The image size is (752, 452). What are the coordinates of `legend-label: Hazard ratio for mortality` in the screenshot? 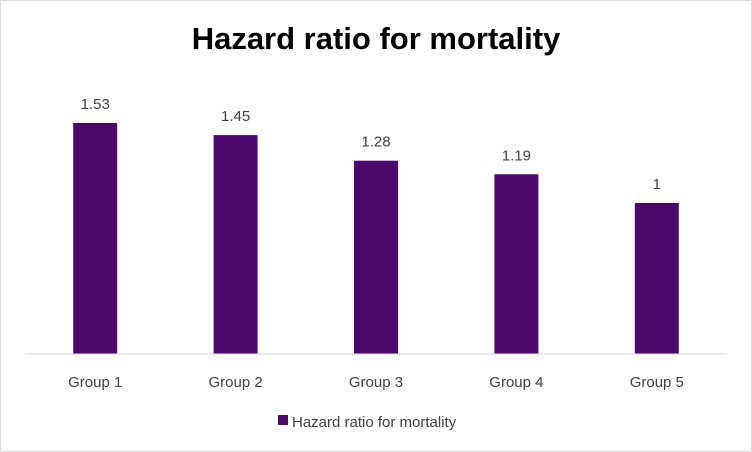 It's located at (374, 422).